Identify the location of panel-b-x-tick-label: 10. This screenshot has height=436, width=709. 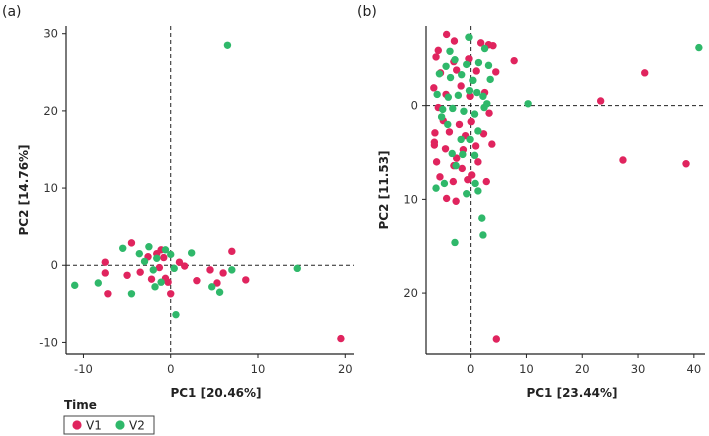
(526, 369).